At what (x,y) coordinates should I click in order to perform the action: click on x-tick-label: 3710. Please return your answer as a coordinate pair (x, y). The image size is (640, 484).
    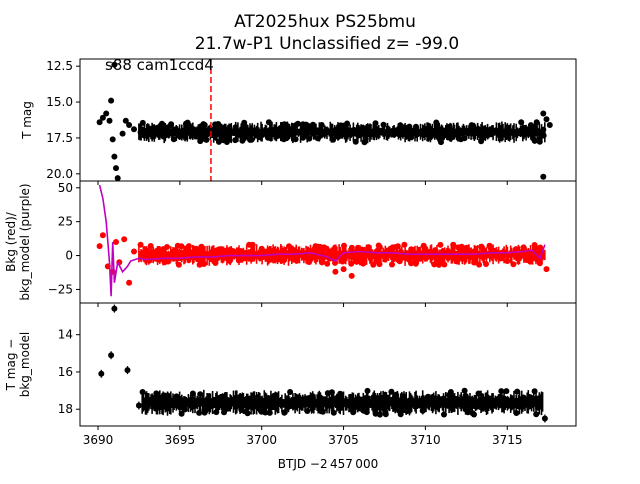
    Looking at the image, I should click on (425, 440).